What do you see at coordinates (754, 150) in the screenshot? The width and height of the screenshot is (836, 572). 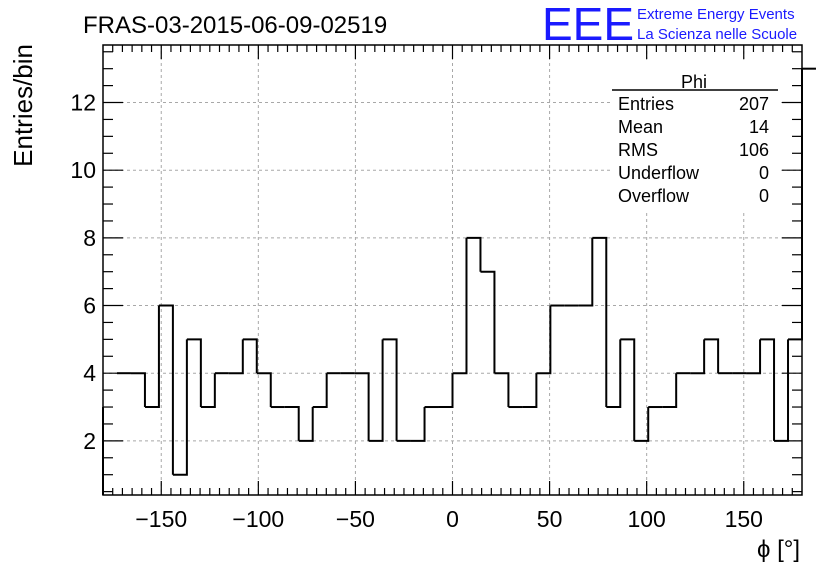 I see `stats-value-rms: 106` at bounding box center [754, 150].